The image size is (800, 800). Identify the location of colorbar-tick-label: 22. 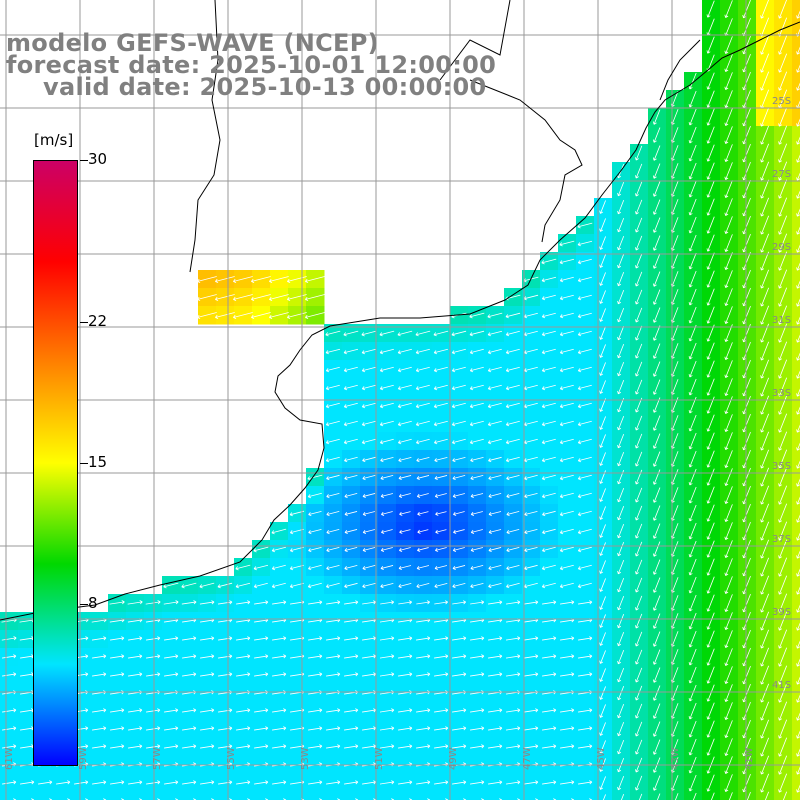
(98, 320).